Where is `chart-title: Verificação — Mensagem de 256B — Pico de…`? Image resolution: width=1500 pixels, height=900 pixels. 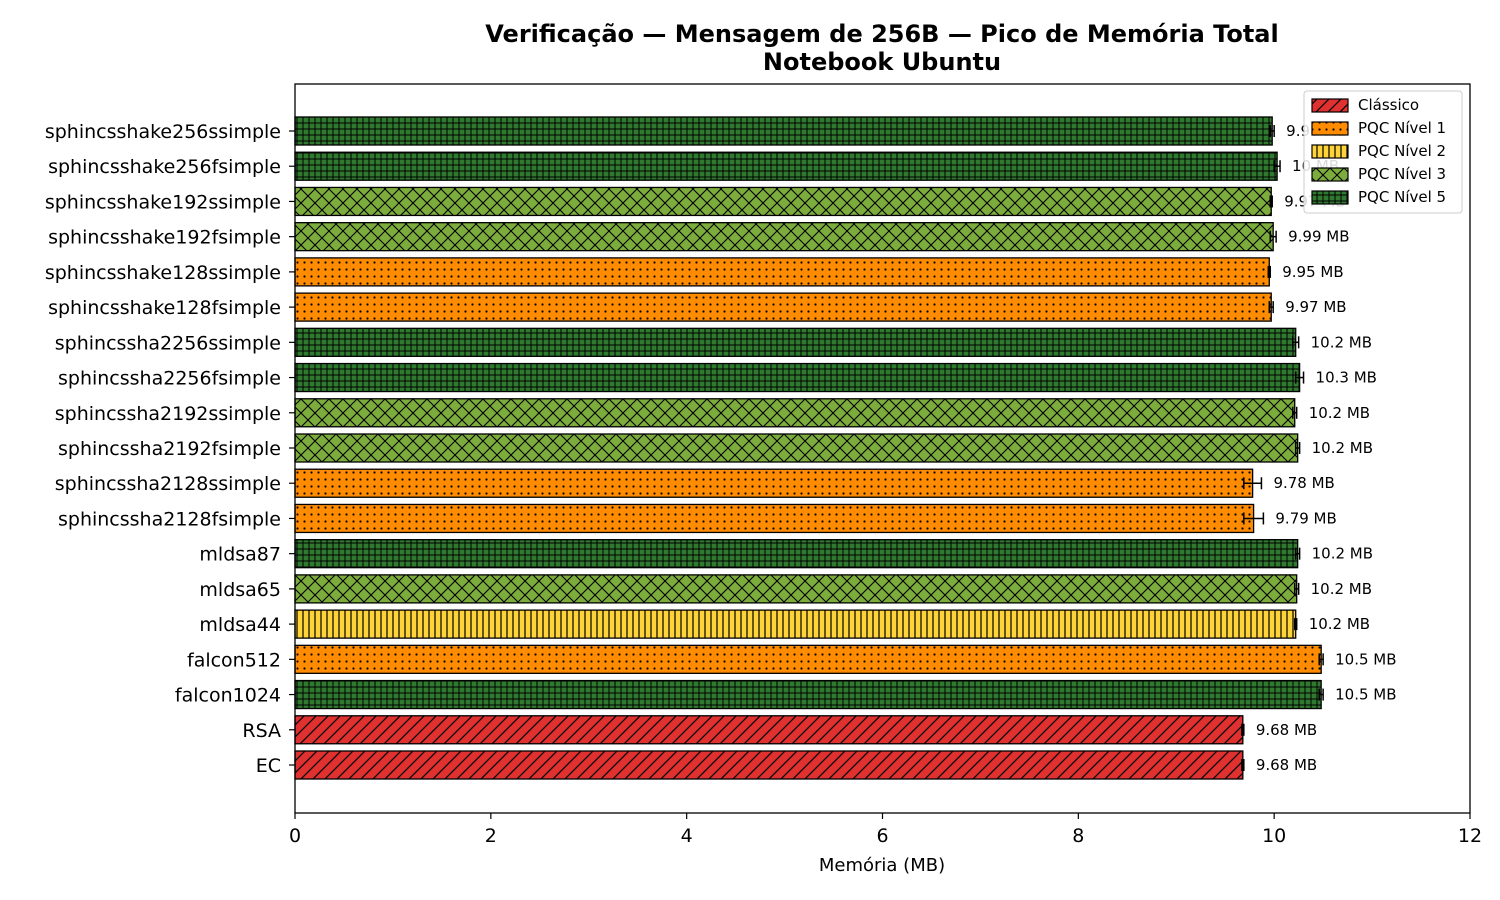 chart-title: Verificação — Mensagem de 256B — Pico de… is located at coordinates (881, 34).